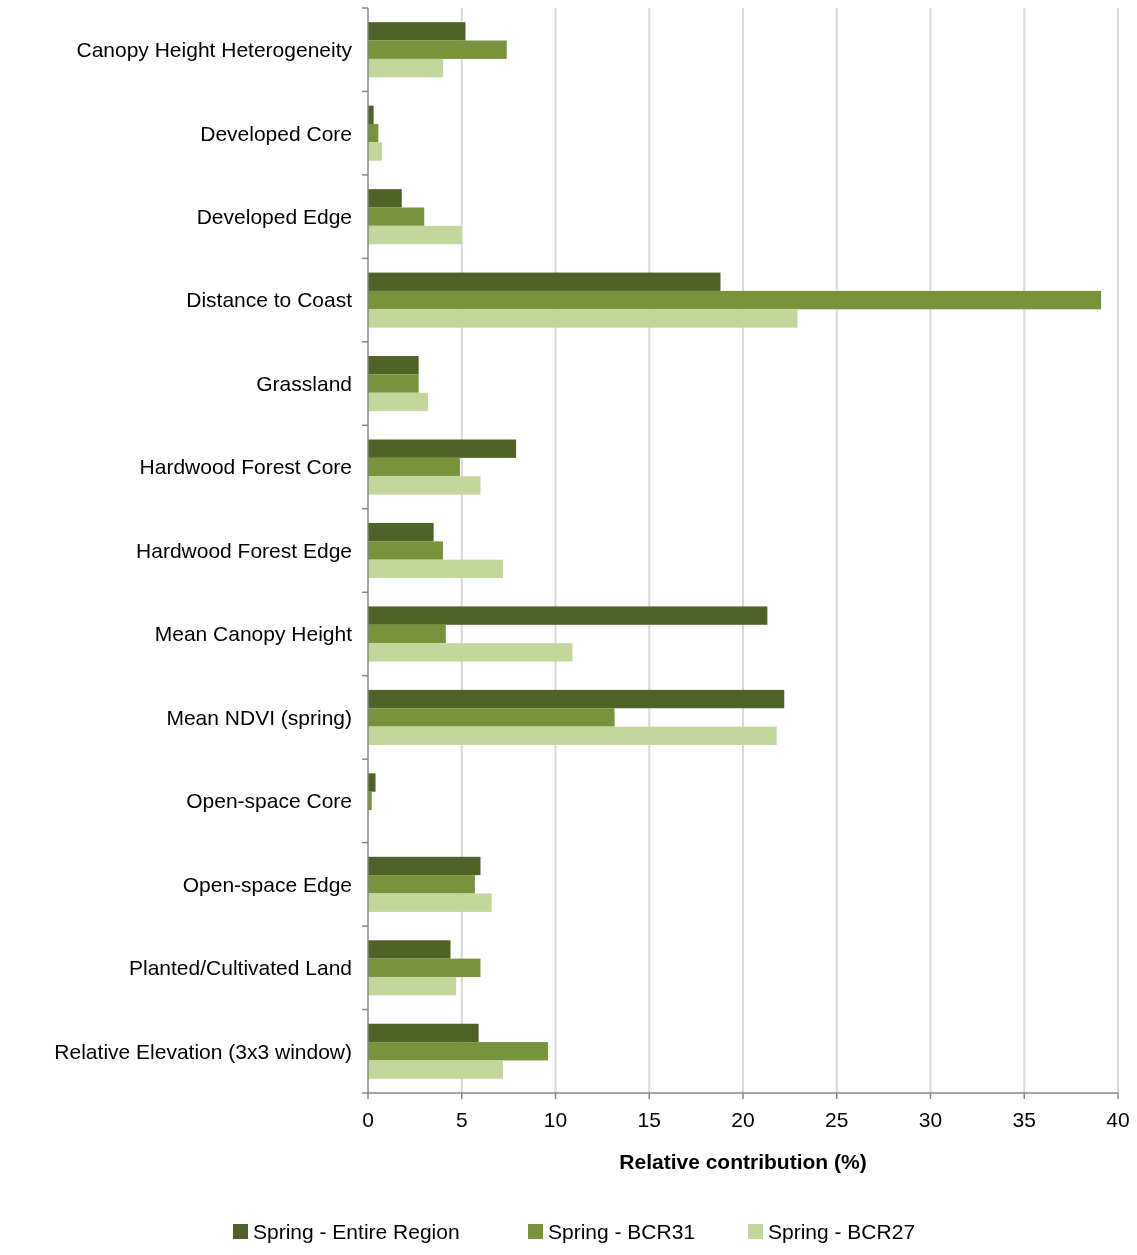 Image resolution: width=1137 pixels, height=1255 pixels. Describe the element at coordinates (244, 550) in the screenshot. I see `y-tick-label: Hardwood Forest Edge` at that location.